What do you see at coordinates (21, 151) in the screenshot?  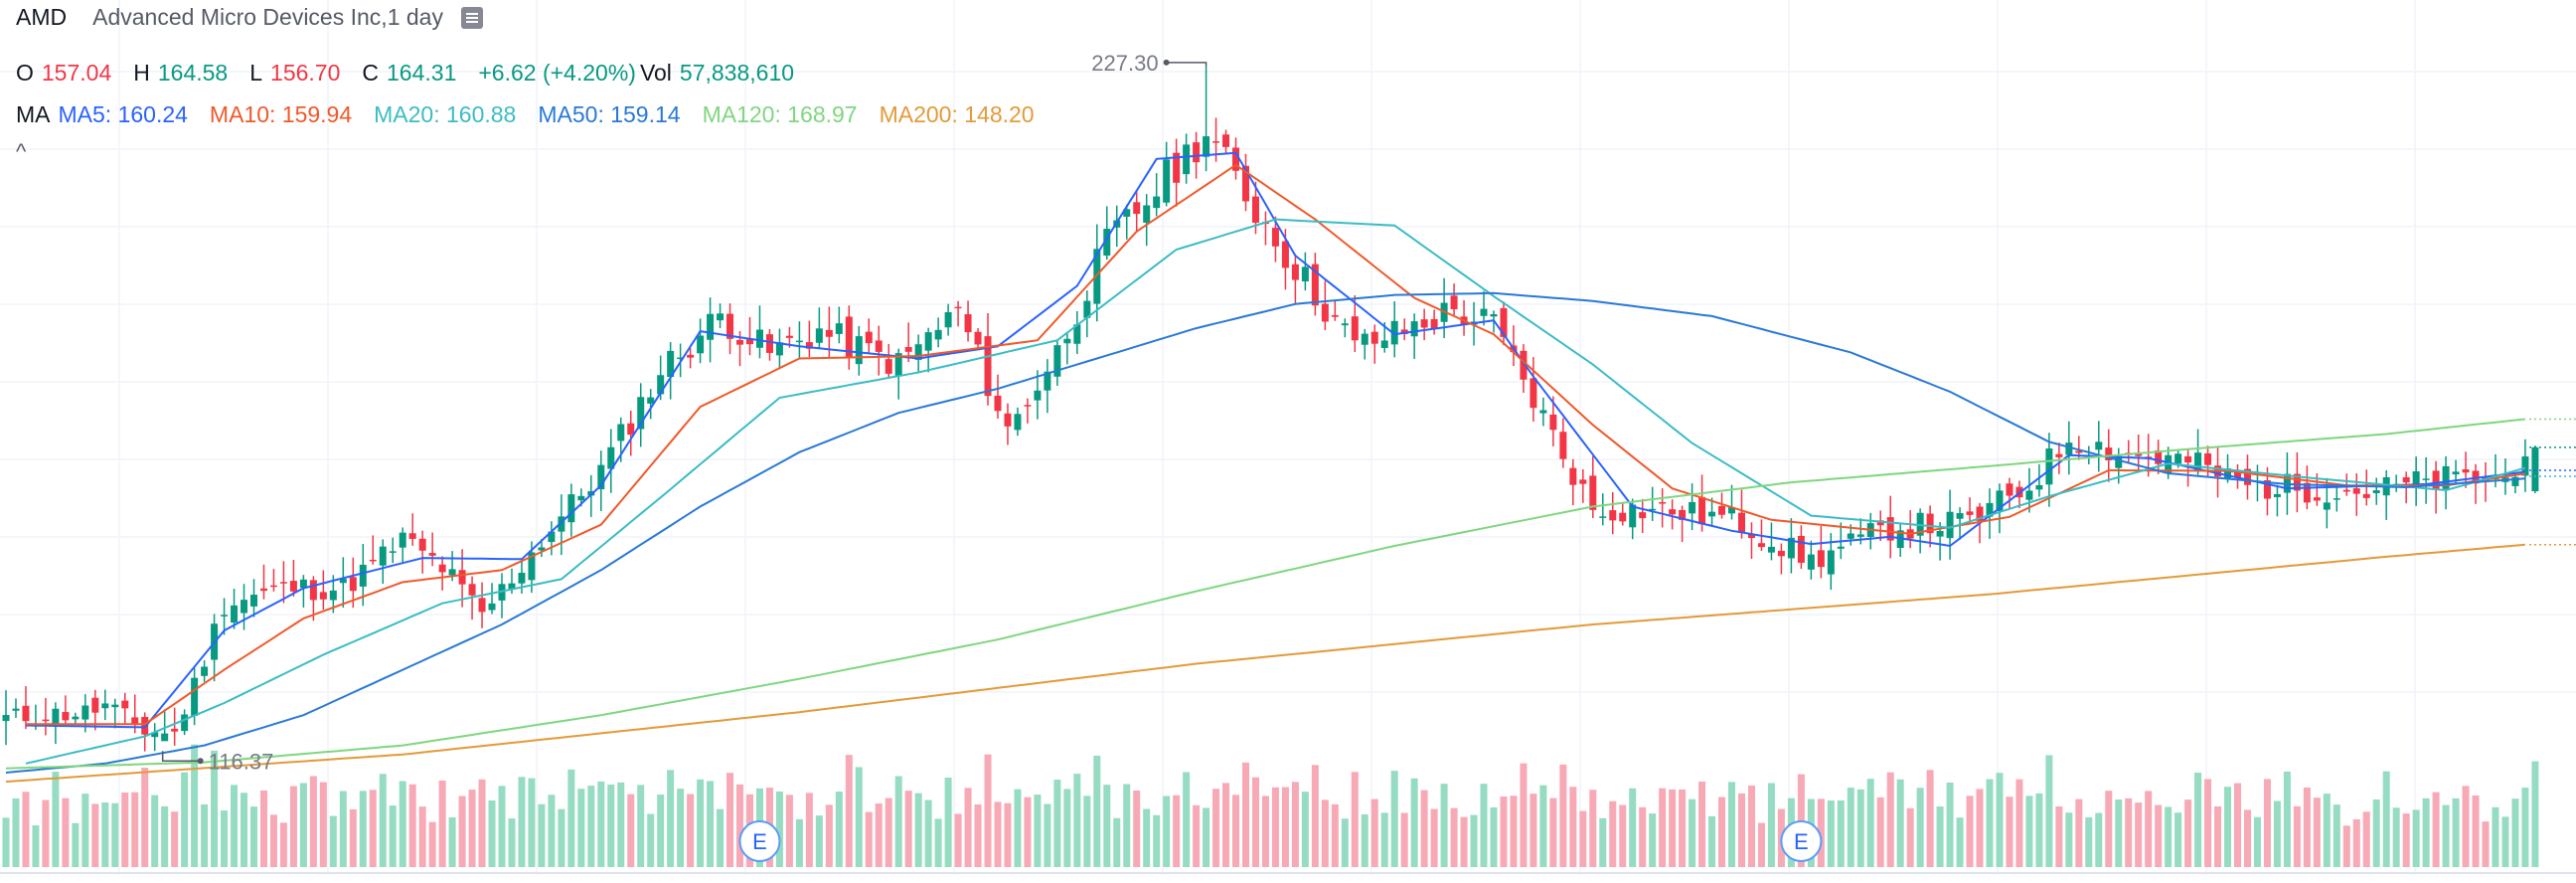 I see `collapse-legend-button: ^` at bounding box center [21, 151].